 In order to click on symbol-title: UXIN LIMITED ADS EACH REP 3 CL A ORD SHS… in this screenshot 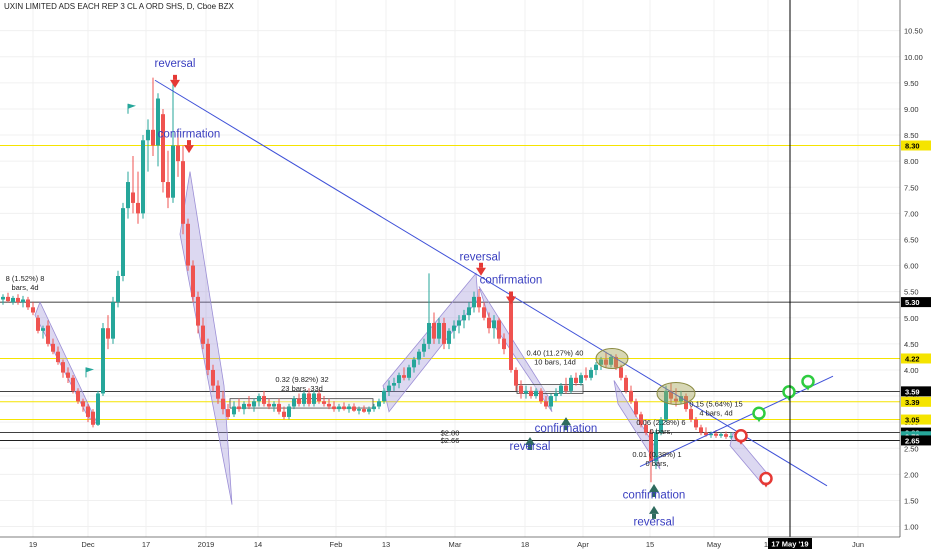, I will do `click(119, 6)`.